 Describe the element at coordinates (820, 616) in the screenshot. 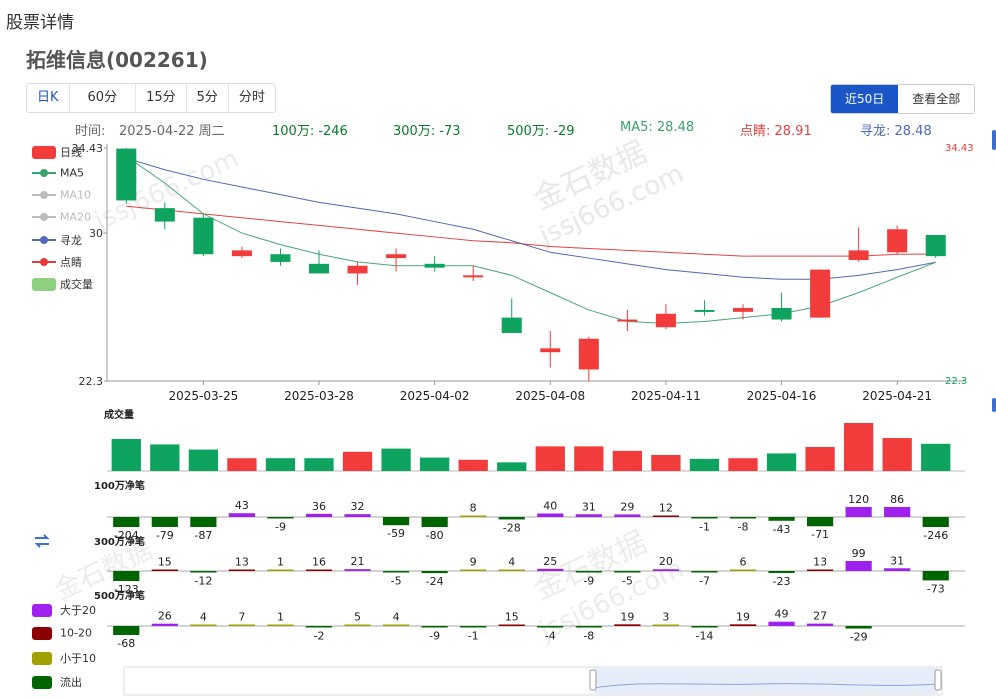

I see `flow-value-label: 27` at that location.